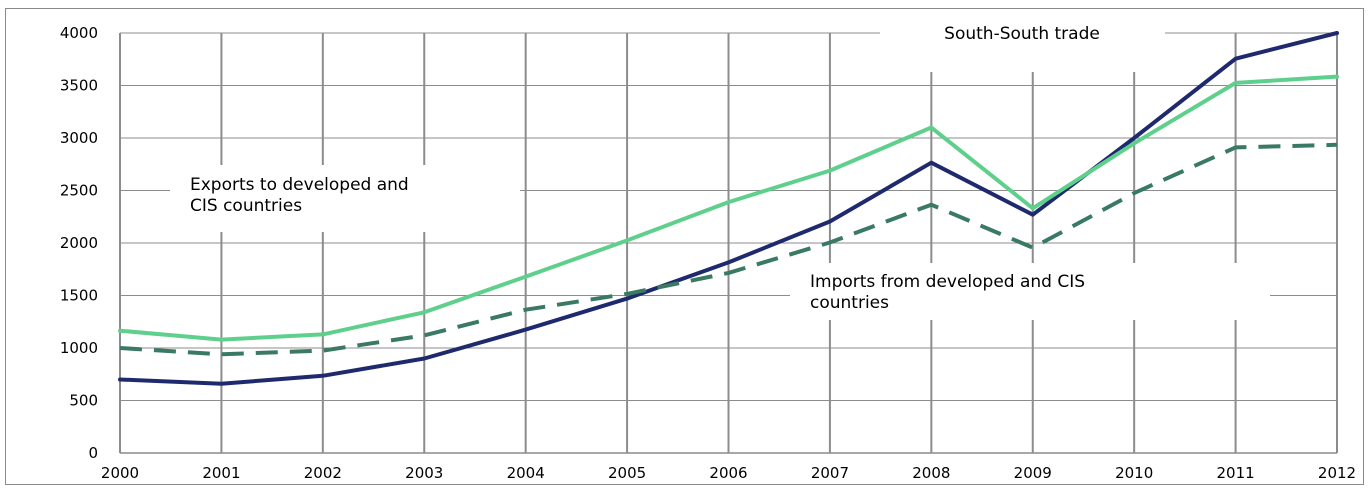 This screenshot has height=496, width=1369. I want to click on y-tick-label: 1000, so click(79, 348).